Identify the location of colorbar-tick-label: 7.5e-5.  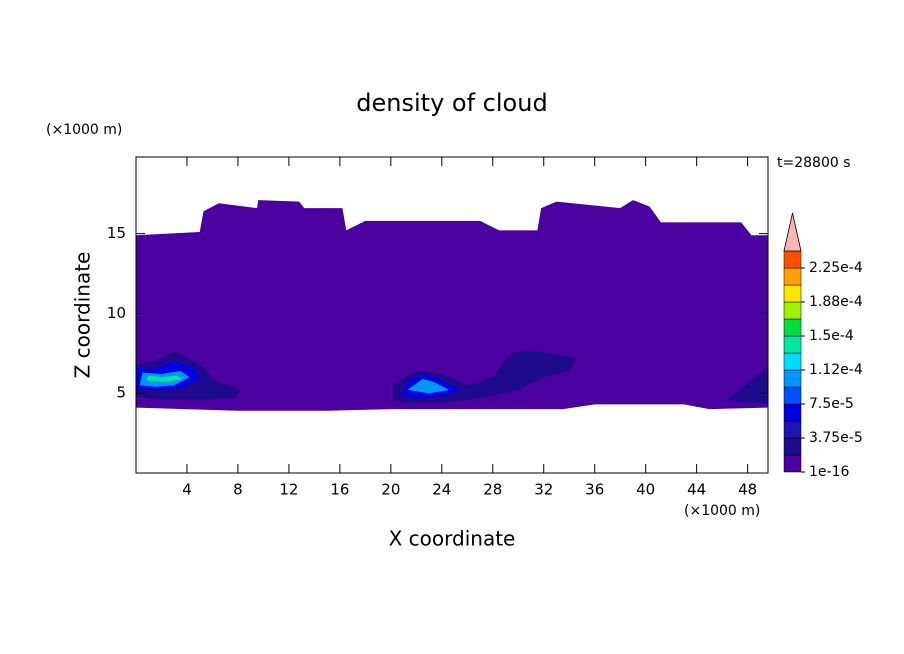
(831, 404).